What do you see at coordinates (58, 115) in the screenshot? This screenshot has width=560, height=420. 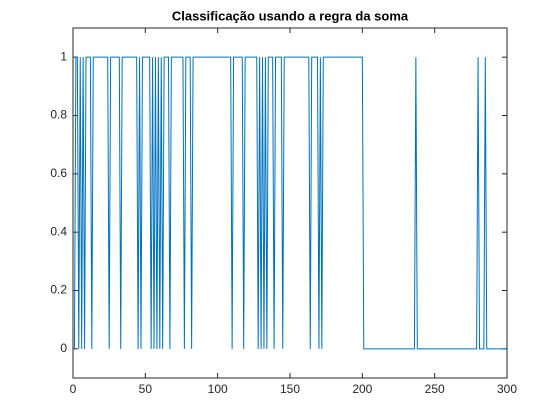 I see `y-tick-label: 0.8` at bounding box center [58, 115].